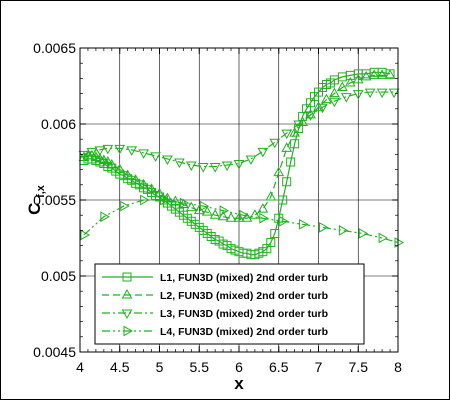  I want to click on y-axis-label: C f,x, so click(36, 199).